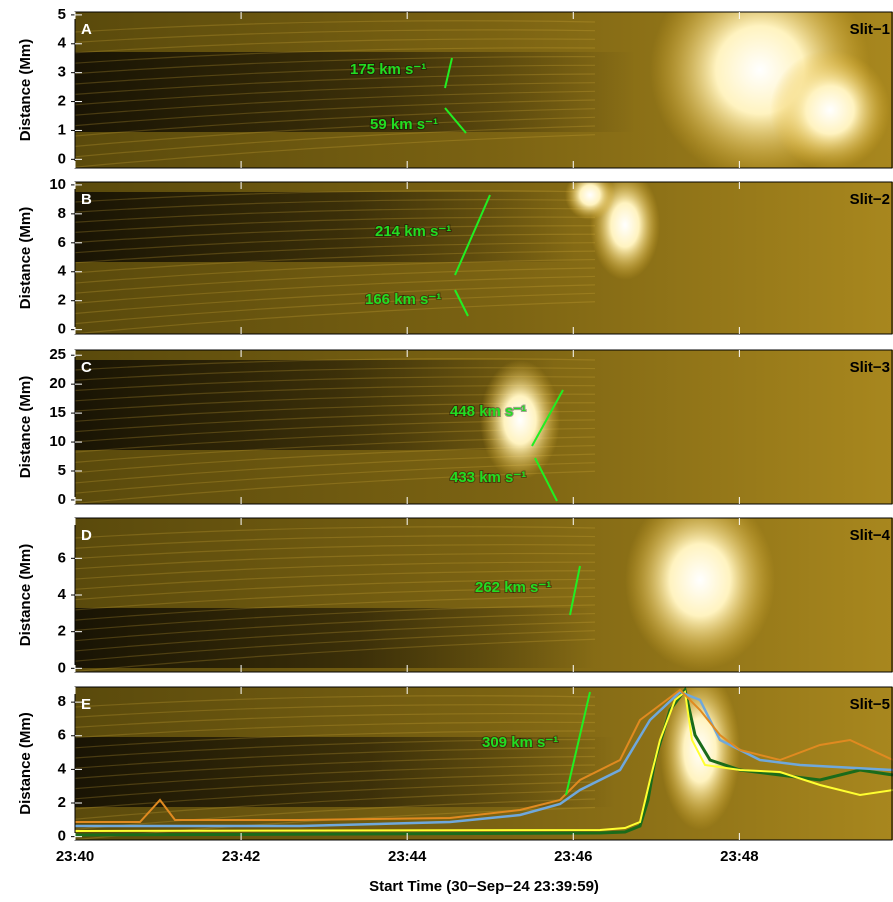  Describe the element at coordinates (573, 856) in the screenshot. I see `x-tick-label: 23:46` at that location.